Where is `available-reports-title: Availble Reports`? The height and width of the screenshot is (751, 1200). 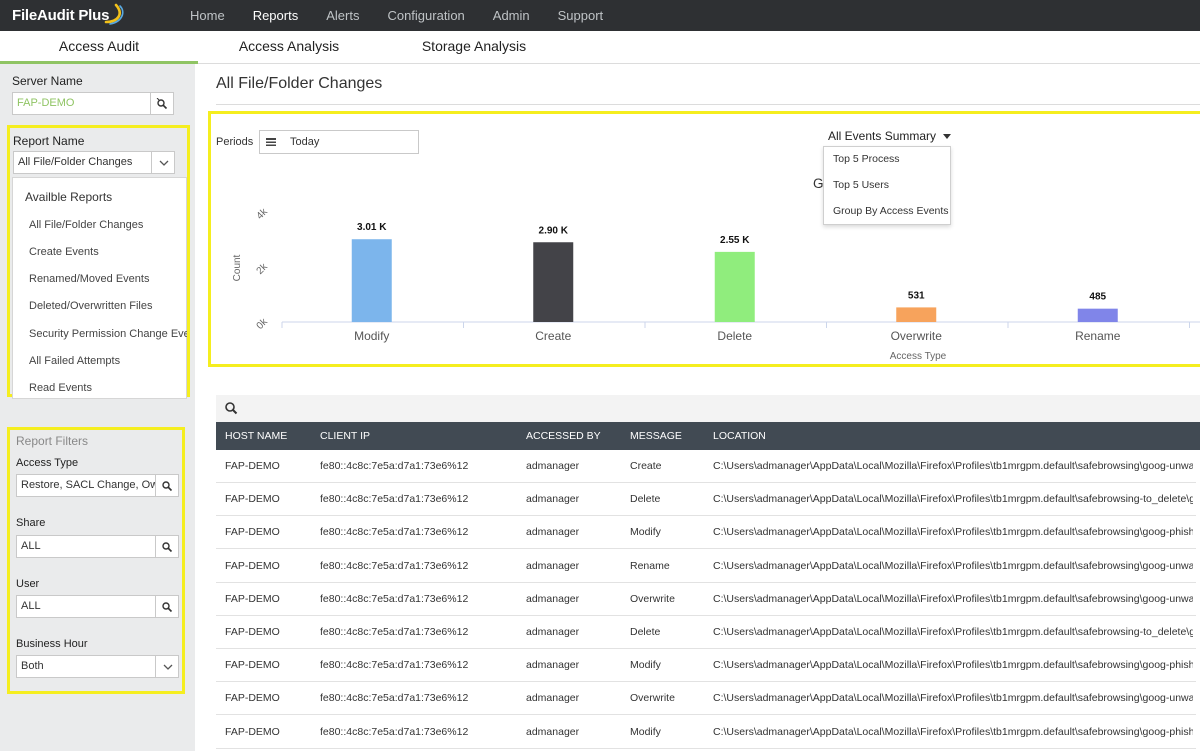 available-reports-title: Availble Reports is located at coordinates (69, 197).